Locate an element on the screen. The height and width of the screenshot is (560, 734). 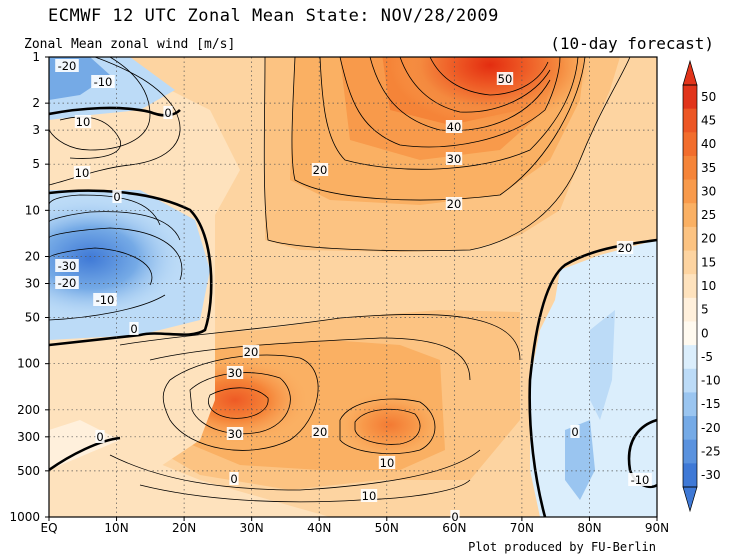
y-tick-label: 300 is located at coordinates (28, 437).